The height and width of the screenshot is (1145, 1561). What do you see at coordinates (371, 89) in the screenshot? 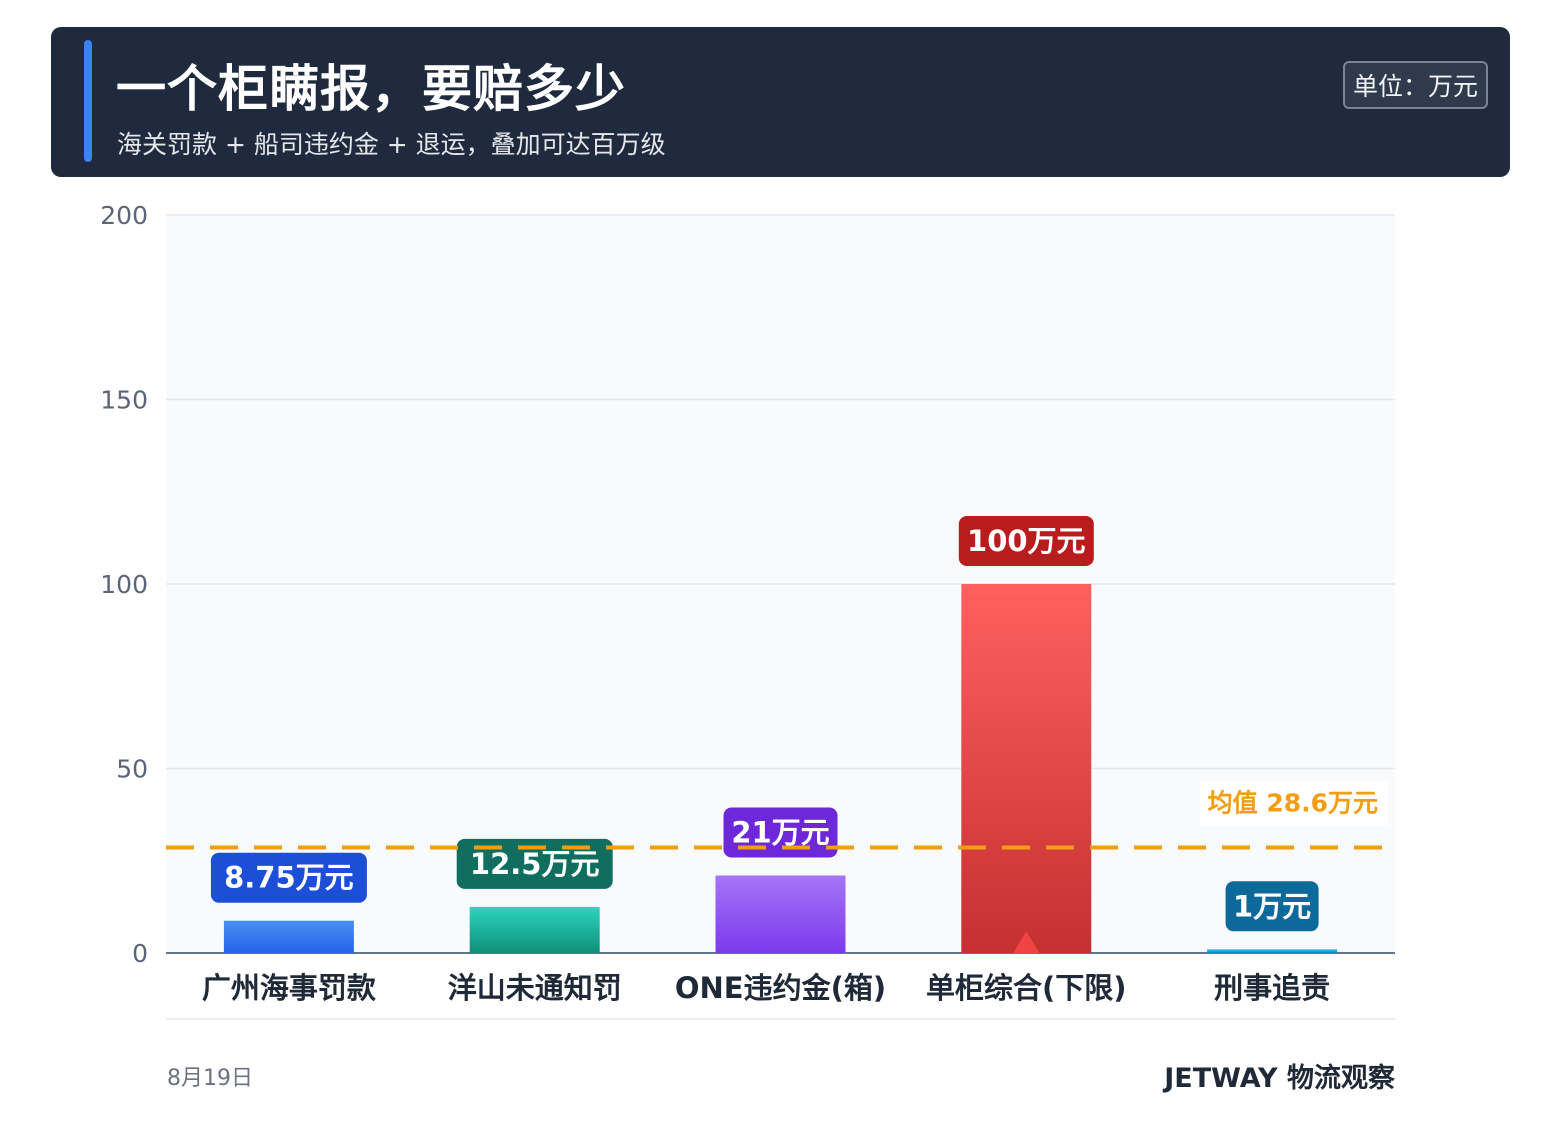
I see `page-title: 一个柜瞒报，要赔多少` at bounding box center [371, 89].